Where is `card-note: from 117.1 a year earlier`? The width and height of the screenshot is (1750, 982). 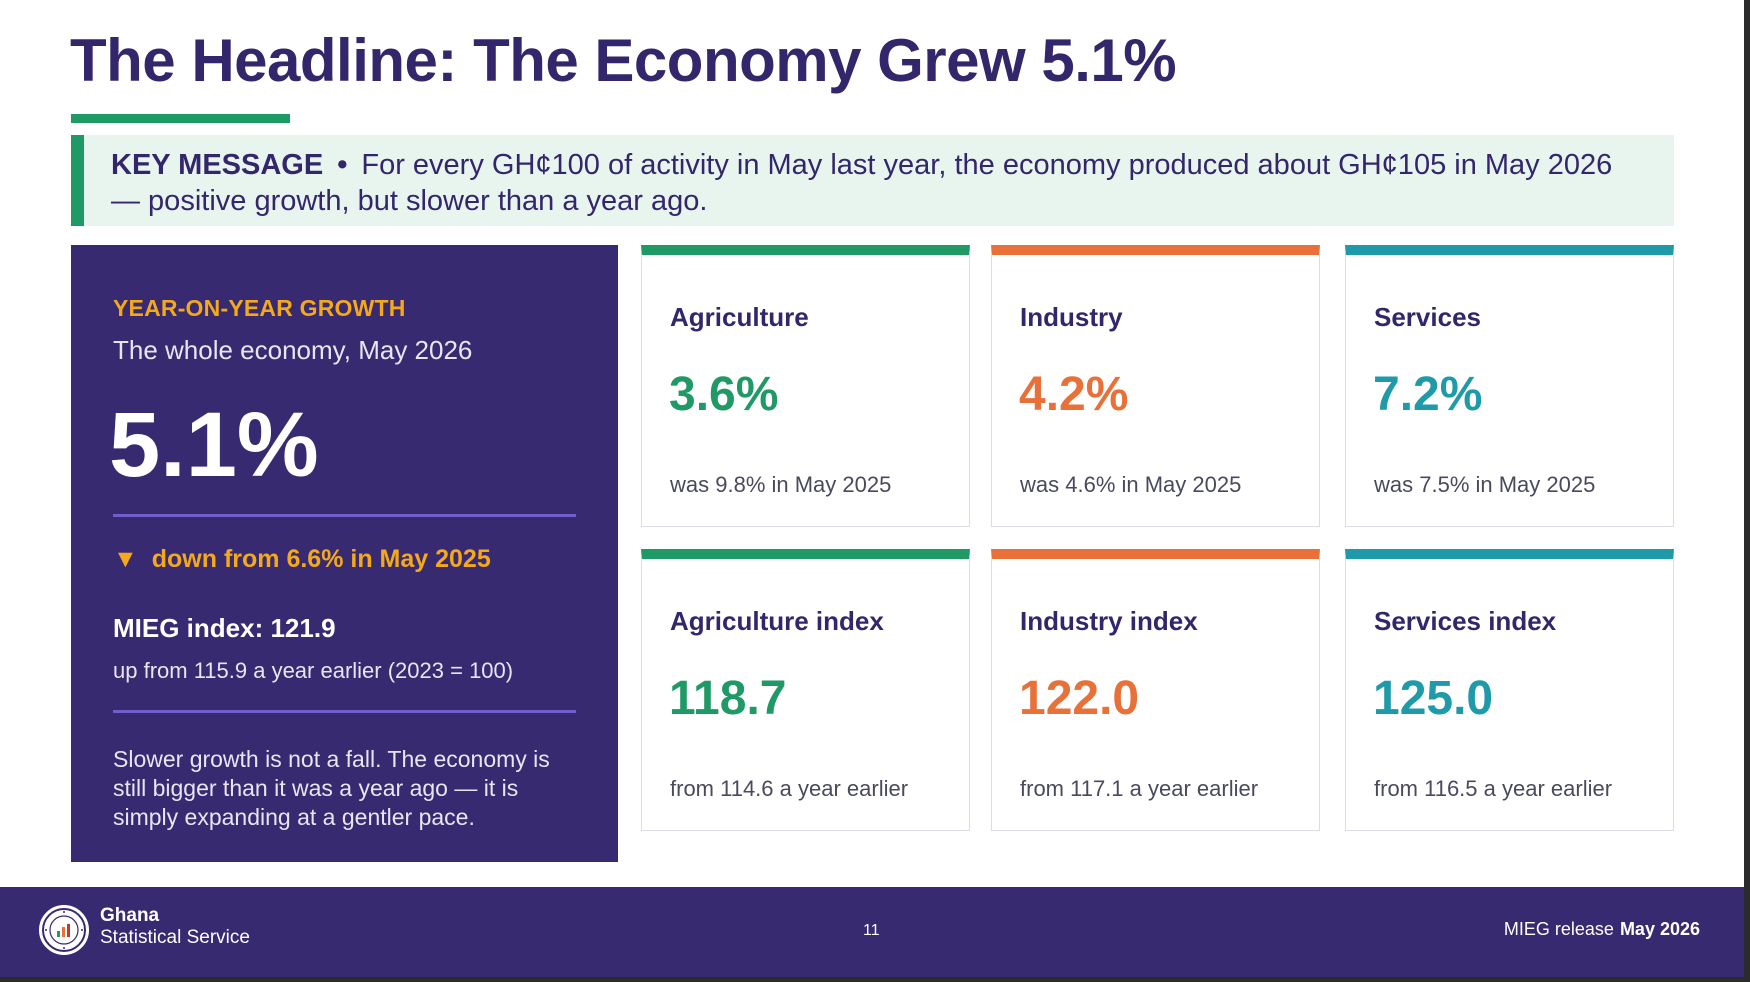 card-note: from 117.1 a year earlier is located at coordinates (1139, 788).